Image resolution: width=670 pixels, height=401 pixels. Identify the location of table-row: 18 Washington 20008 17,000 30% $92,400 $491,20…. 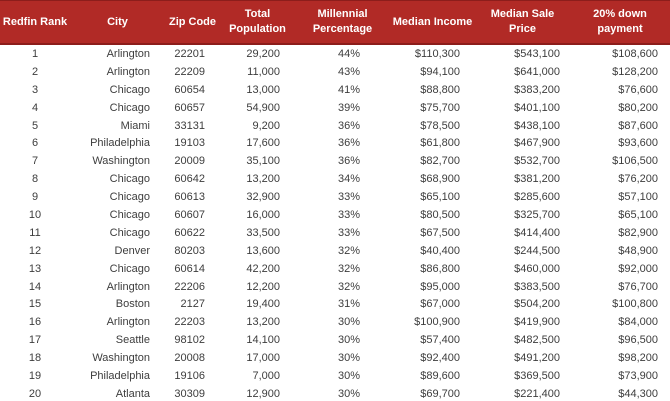
(335, 358).